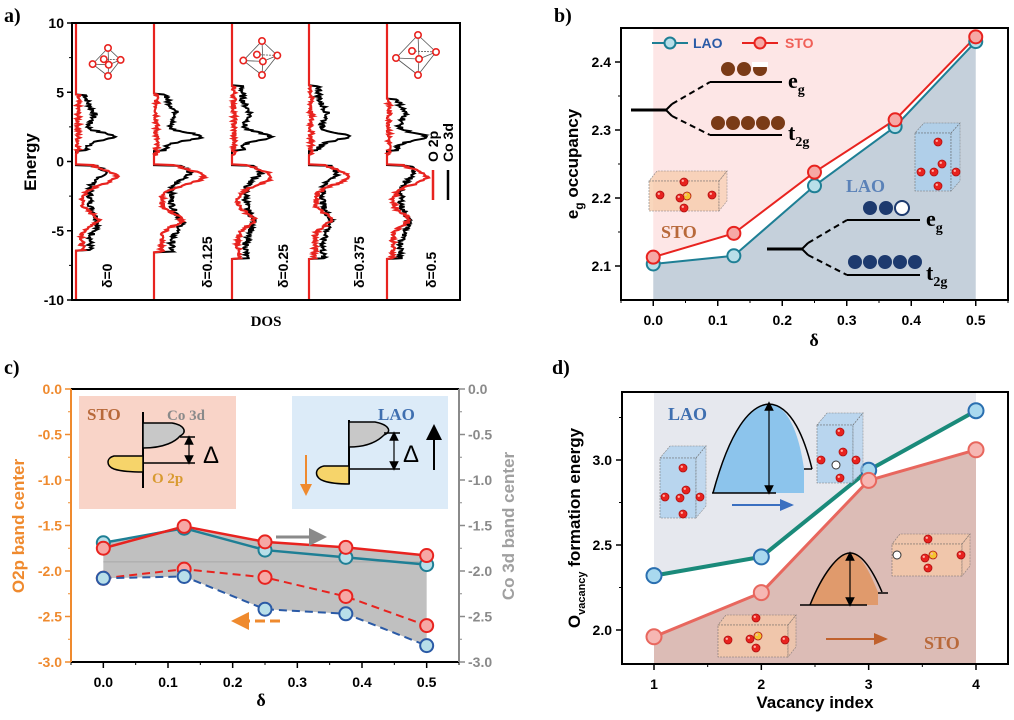  Describe the element at coordinates (60, 92) in the screenshot. I see `y-tick-label: 5` at that location.